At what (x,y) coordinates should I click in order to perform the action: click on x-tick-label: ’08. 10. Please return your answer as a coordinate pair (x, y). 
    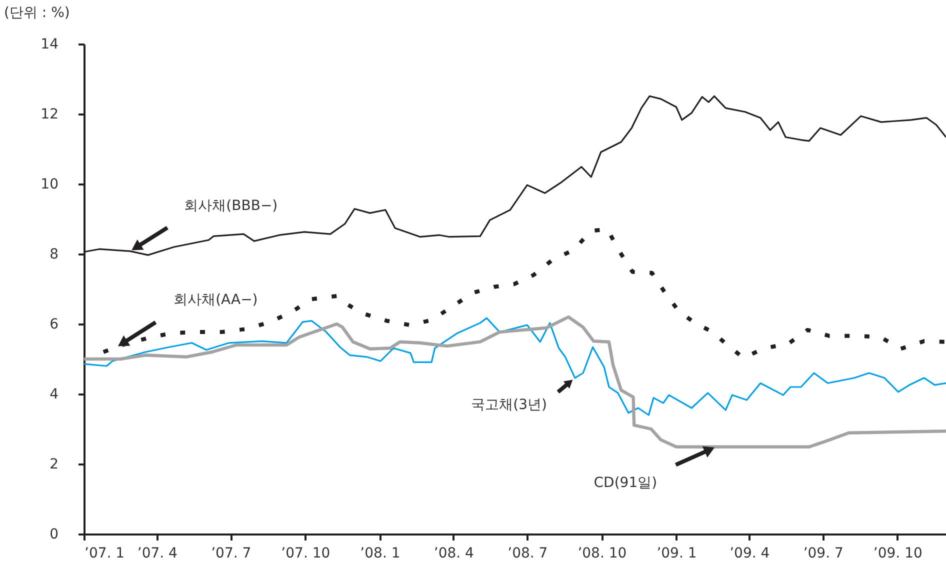
    Looking at the image, I should click on (602, 554).